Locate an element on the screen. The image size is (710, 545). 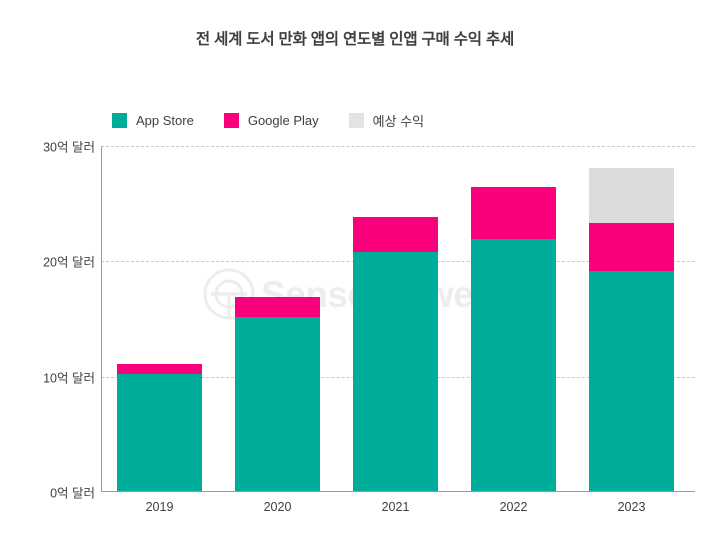
bar-segment-google-play-2019 is located at coordinates (159, 369).